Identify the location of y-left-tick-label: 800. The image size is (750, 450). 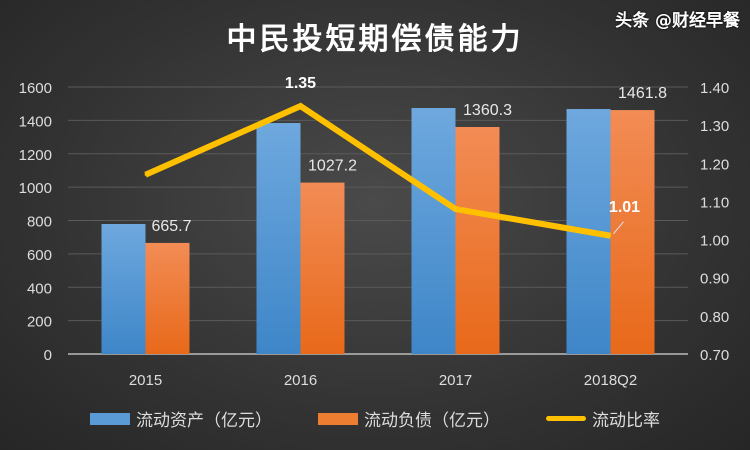
(39, 222).